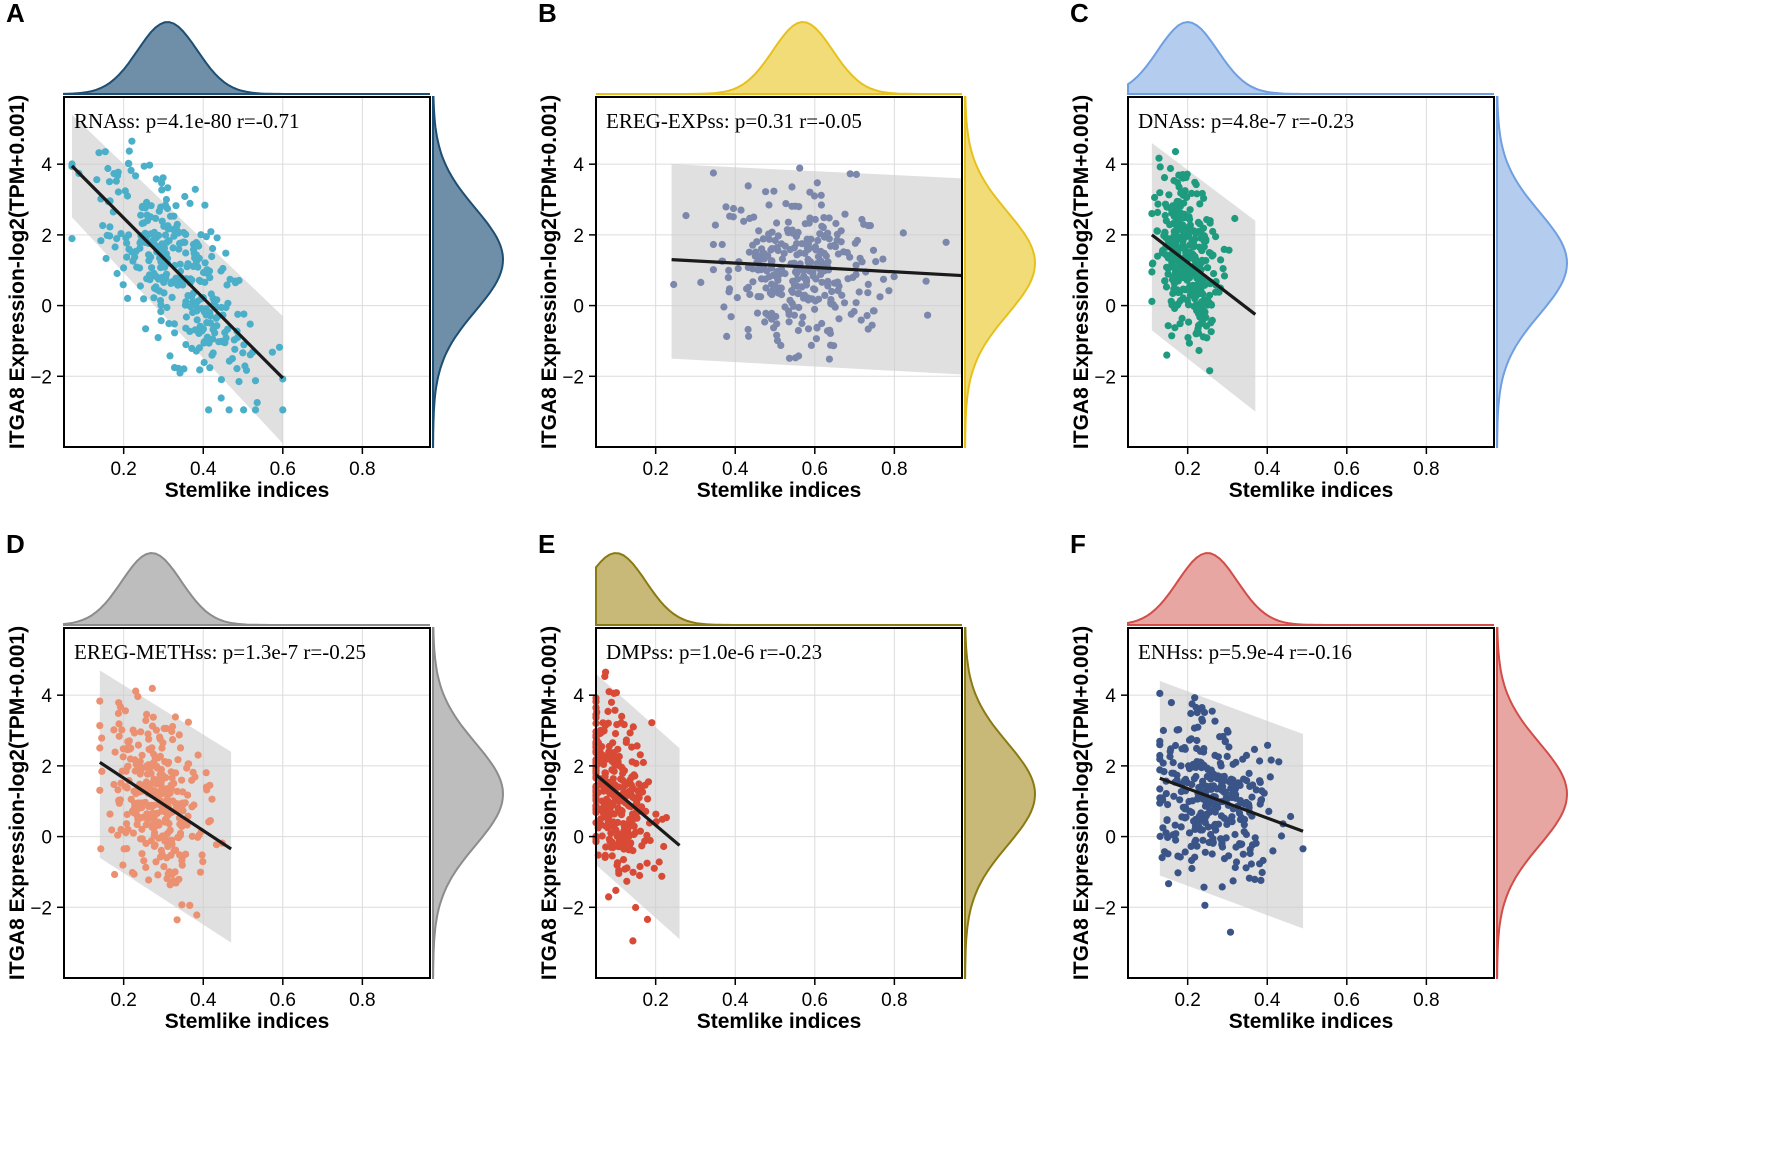 The height and width of the screenshot is (1168, 1780). What do you see at coordinates (1105, 908) in the screenshot?
I see `y-tick-label: −2` at bounding box center [1105, 908].